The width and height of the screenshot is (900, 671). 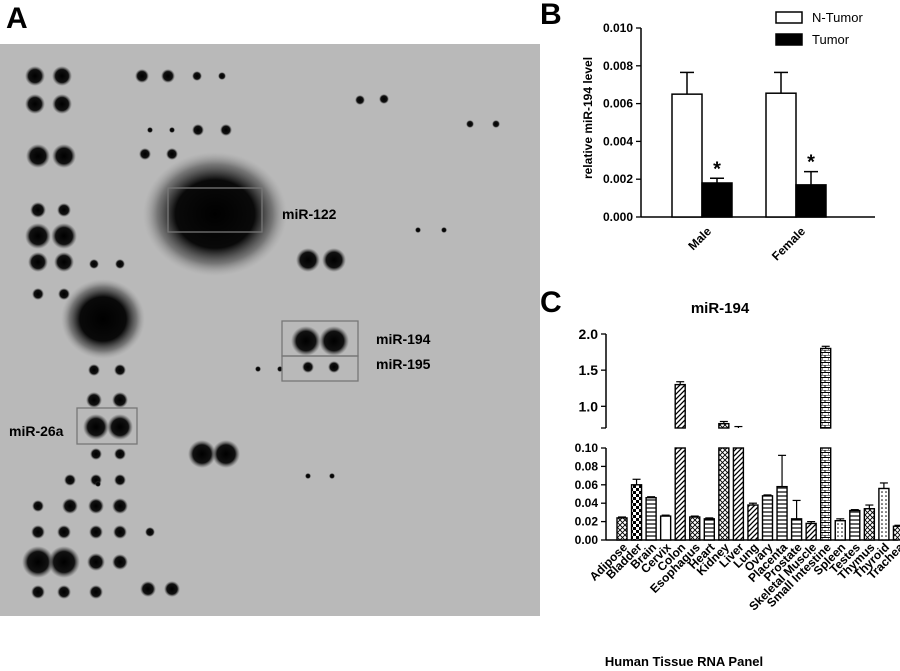 What do you see at coordinates (587, 503) in the screenshot?
I see `chart-c-ytick-label: 0.04` at bounding box center [587, 503].